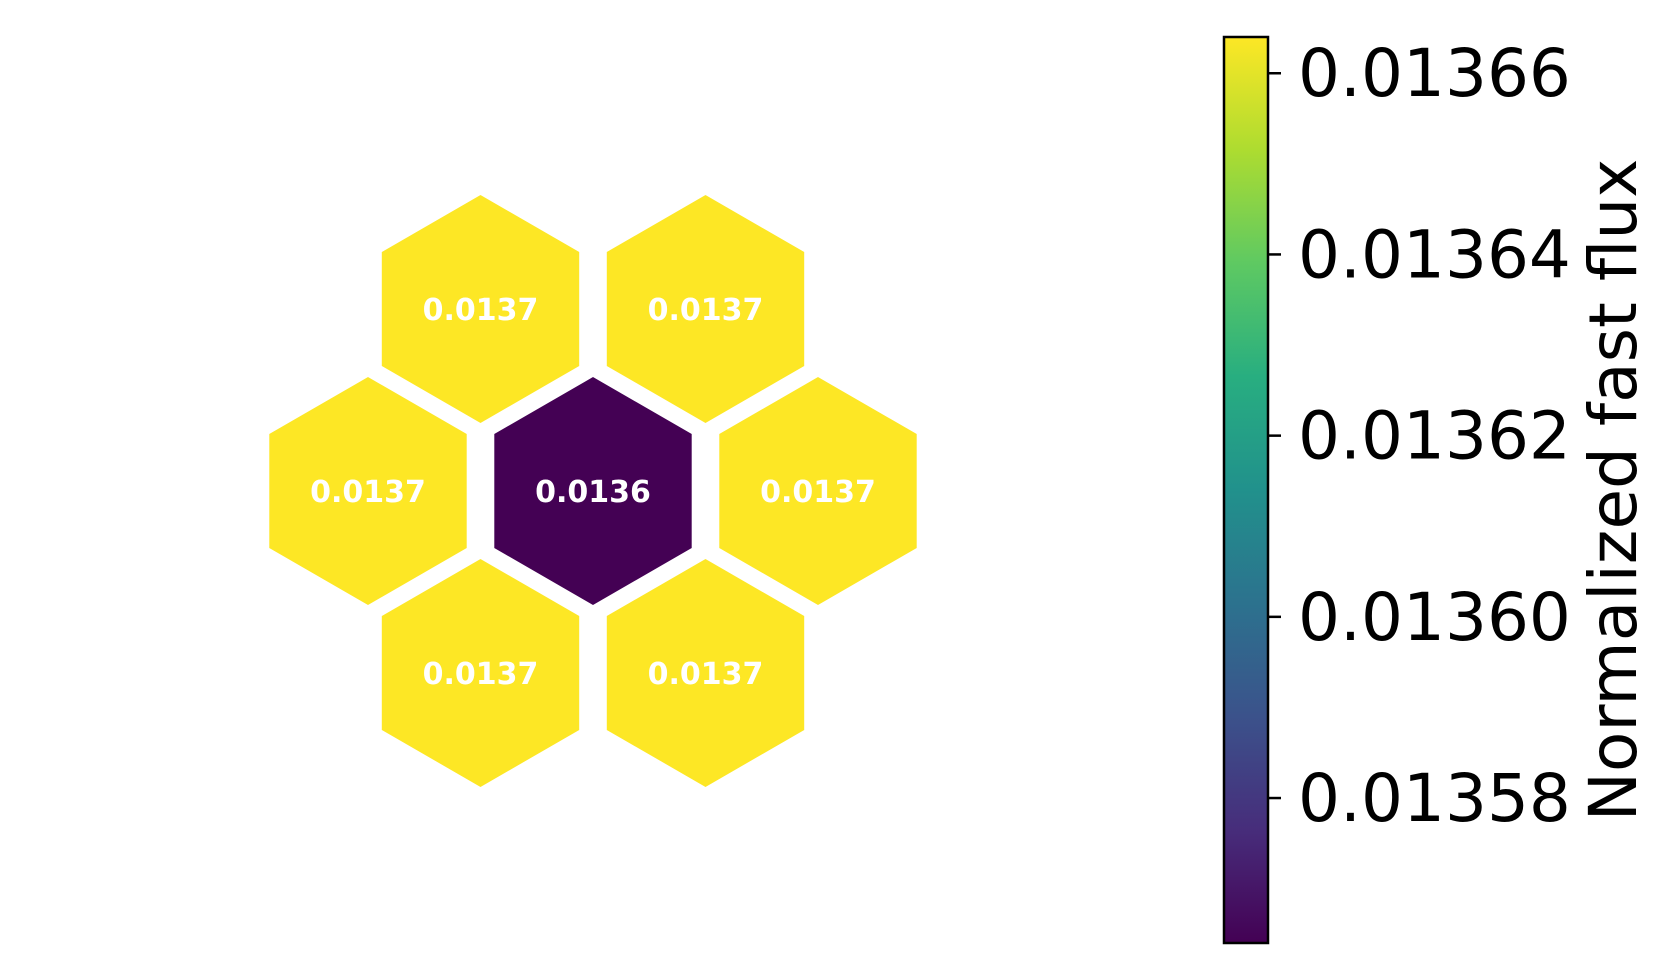  I want to click on hex-cell-center, so click(593, 491).